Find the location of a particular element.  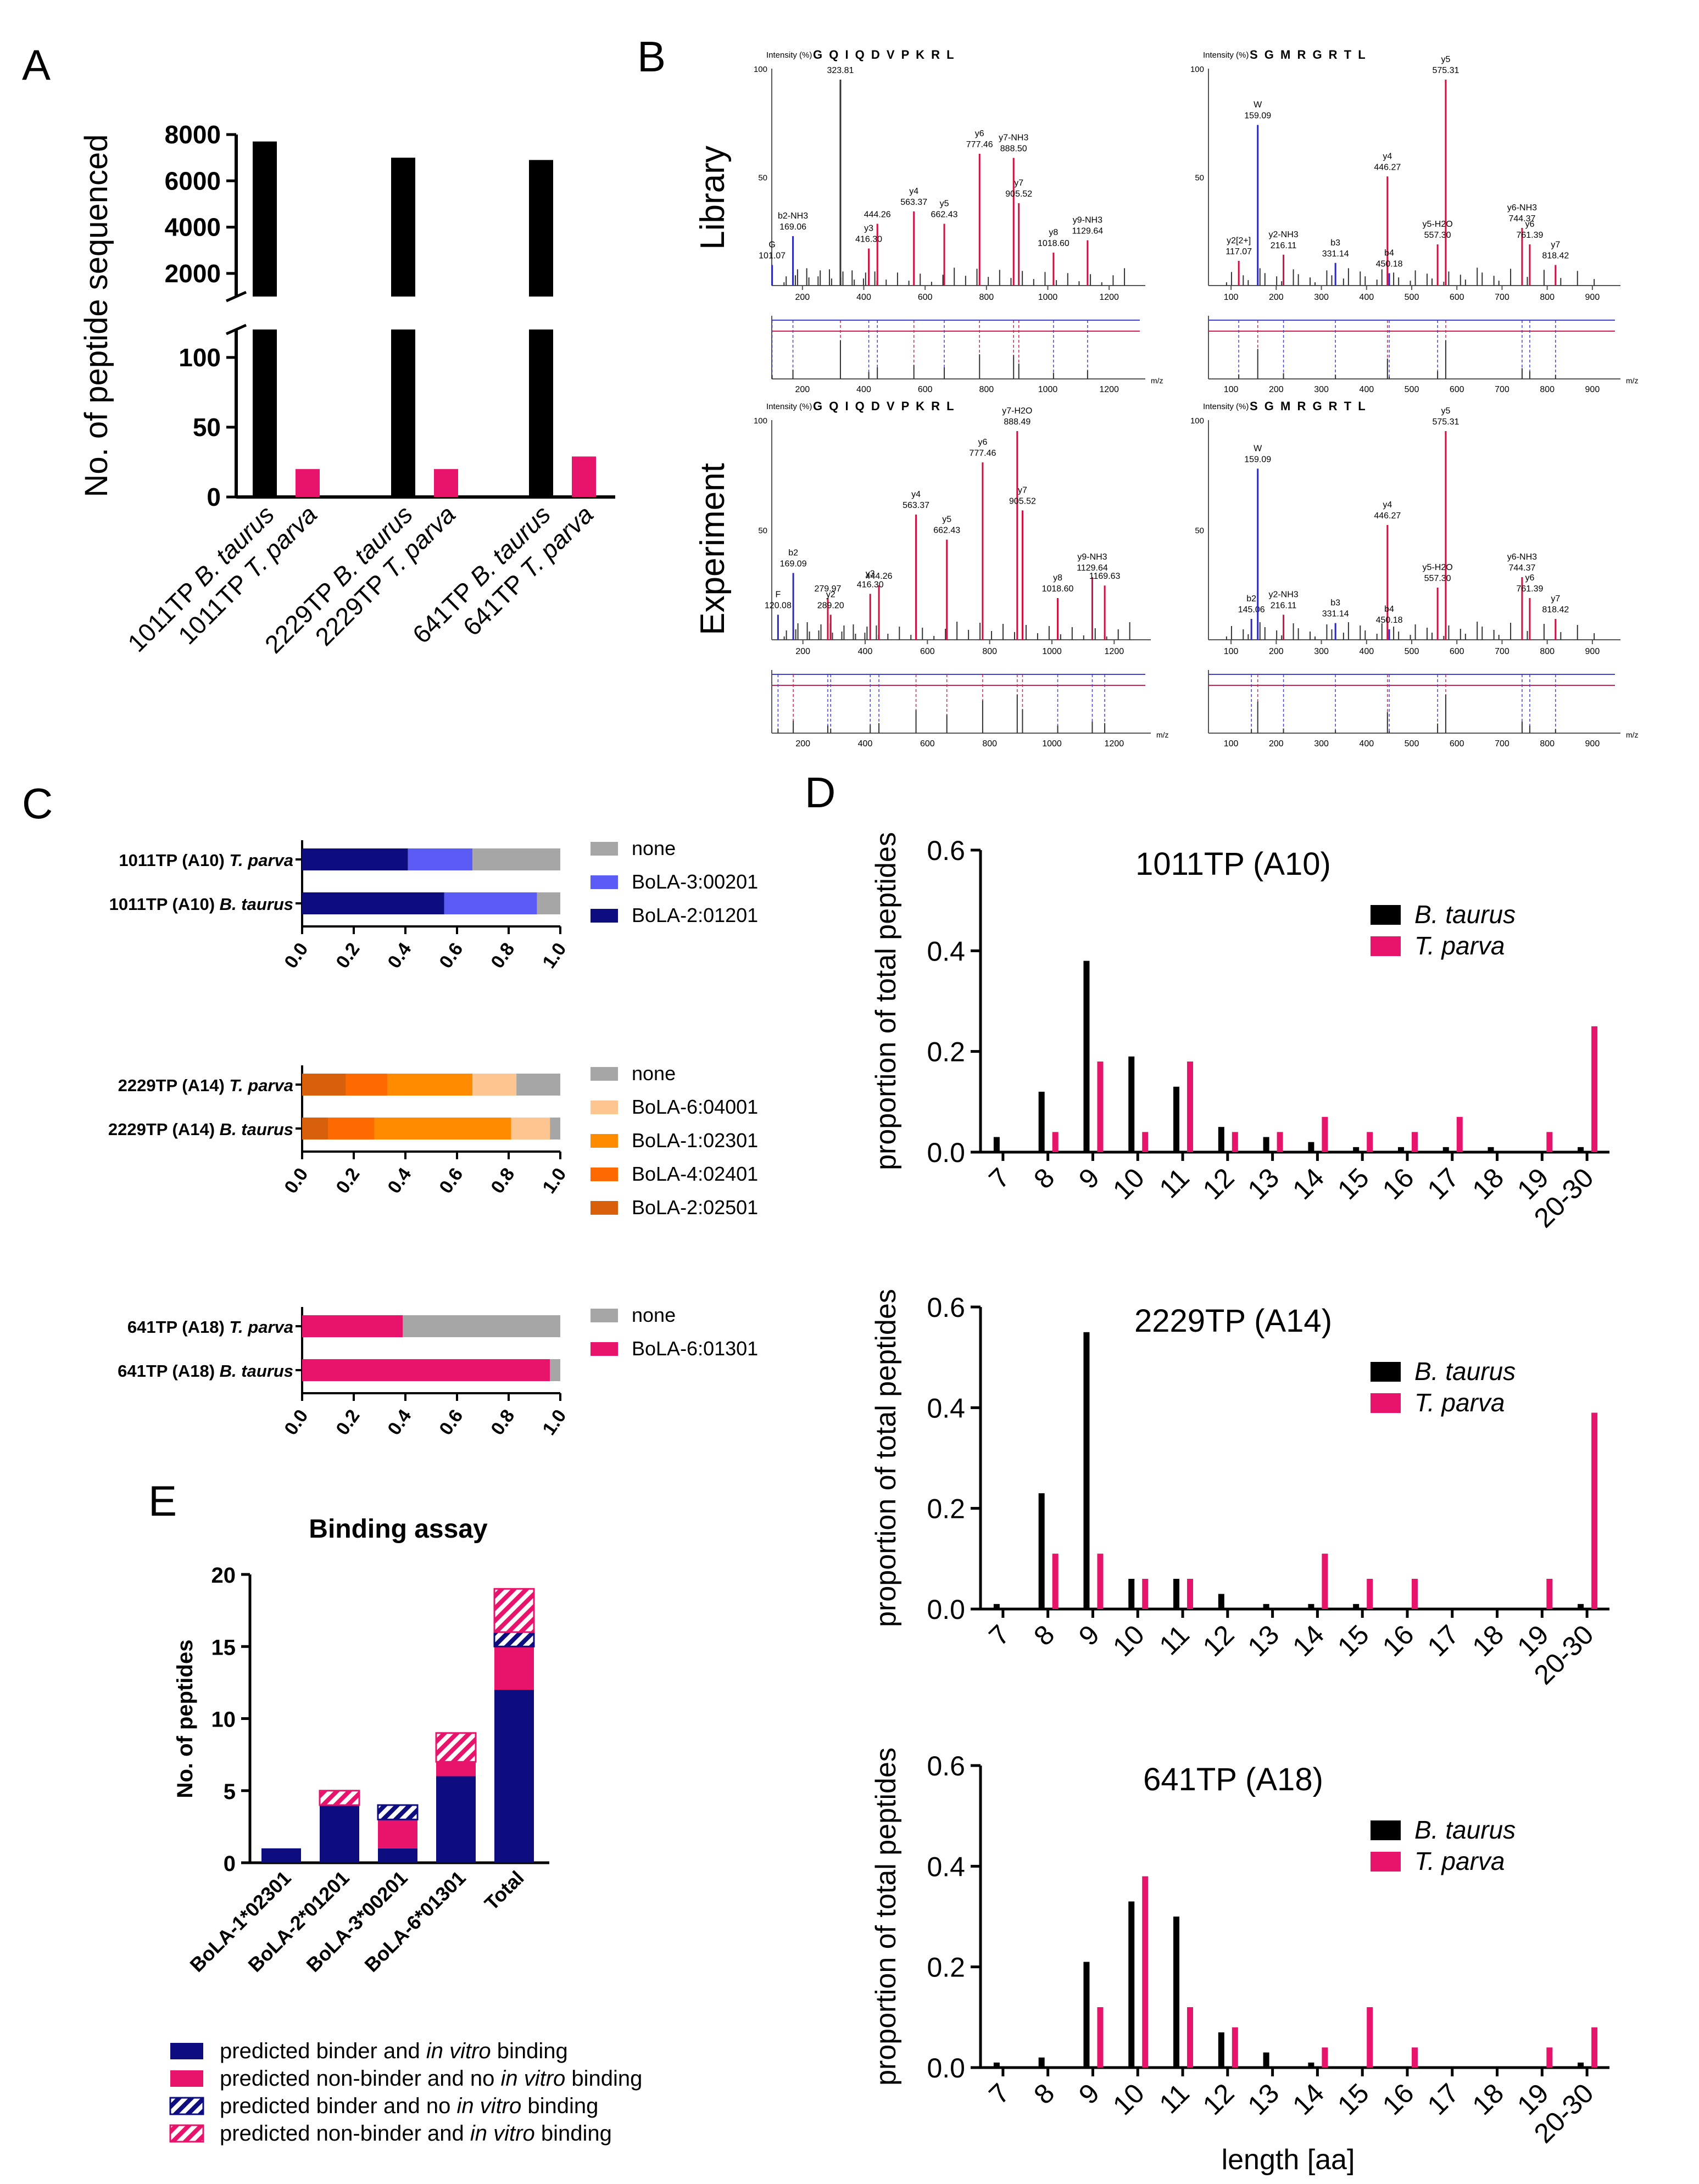

legend-label-part: binding is located at coordinates (603, 2078).